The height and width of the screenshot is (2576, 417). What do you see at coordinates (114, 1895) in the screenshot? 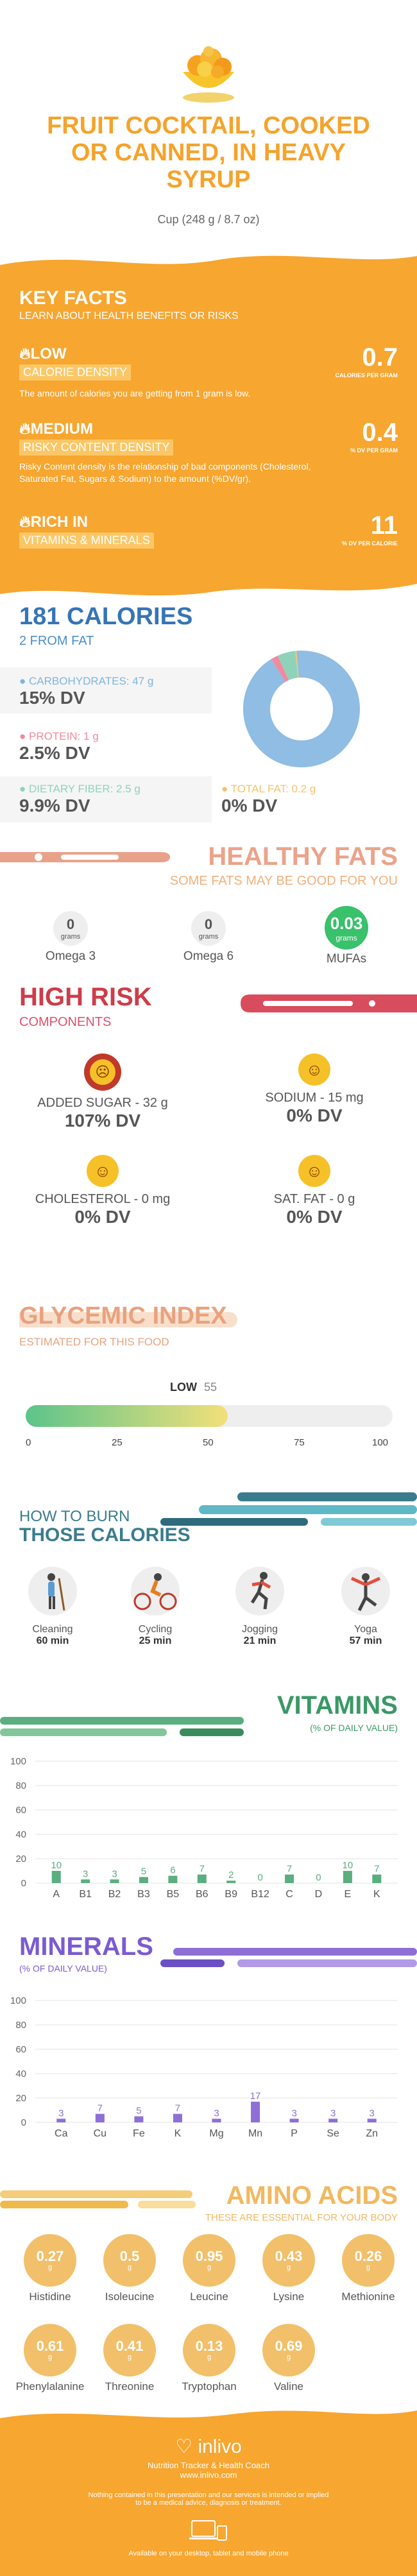
I see `x-tick-label: B2` at bounding box center [114, 1895].